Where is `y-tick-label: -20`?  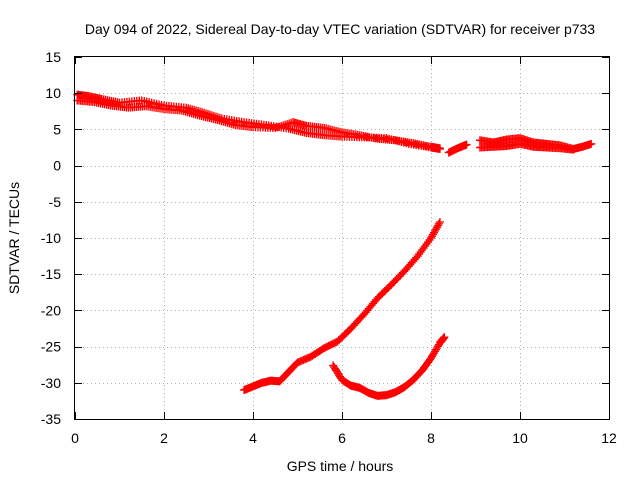
y-tick-label: -20 is located at coordinates (51, 310).